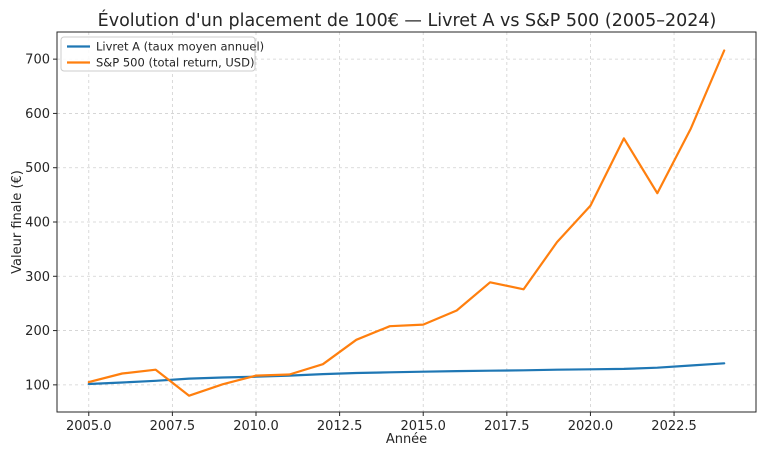 This screenshot has height=457, width=768. What do you see at coordinates (406, 439) in the screenshot?
I see `x-axis-label: Année` at bounding box center [406, 439].